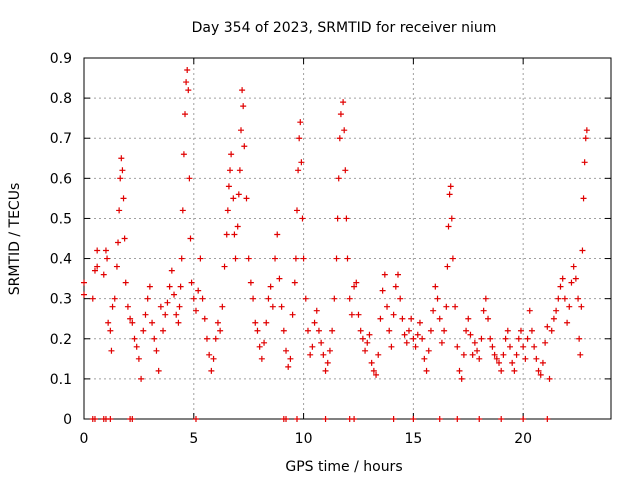  Describe the element at coordinates (61, 59) in the screenshot. I see `y-tick-label: 0.9` at that location.